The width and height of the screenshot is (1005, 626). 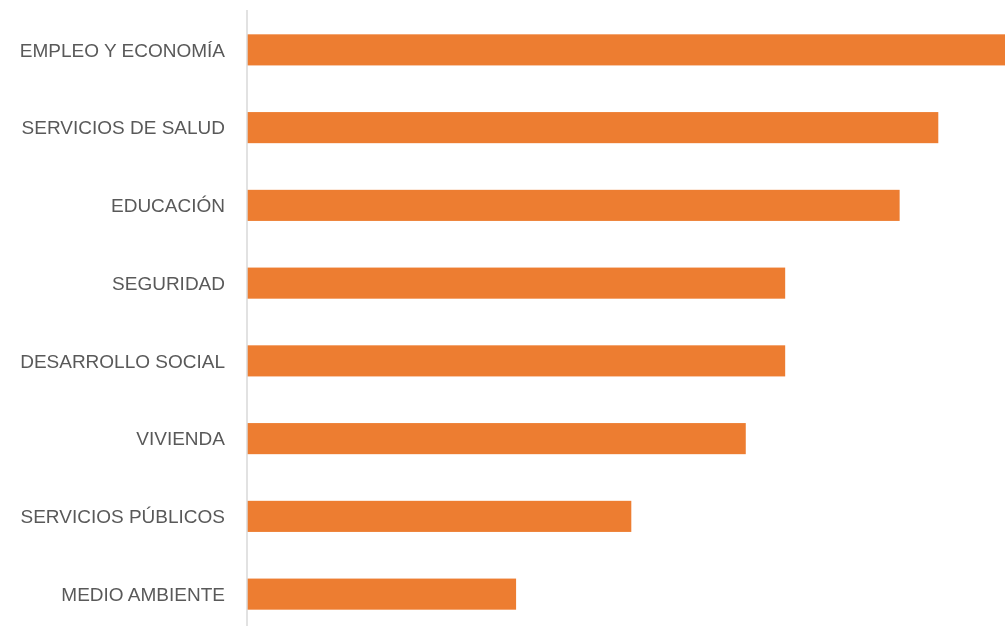 I want to click on y-tick-label: SEGURIDAD, so click(x=168, y=283).